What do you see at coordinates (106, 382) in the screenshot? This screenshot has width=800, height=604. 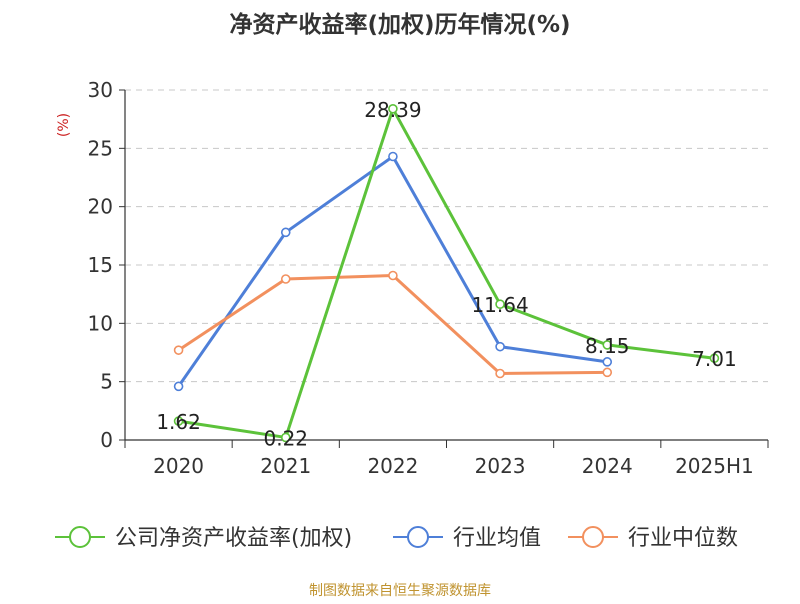 I see `y-tick-label: 5` at bounding box center [106, 382].